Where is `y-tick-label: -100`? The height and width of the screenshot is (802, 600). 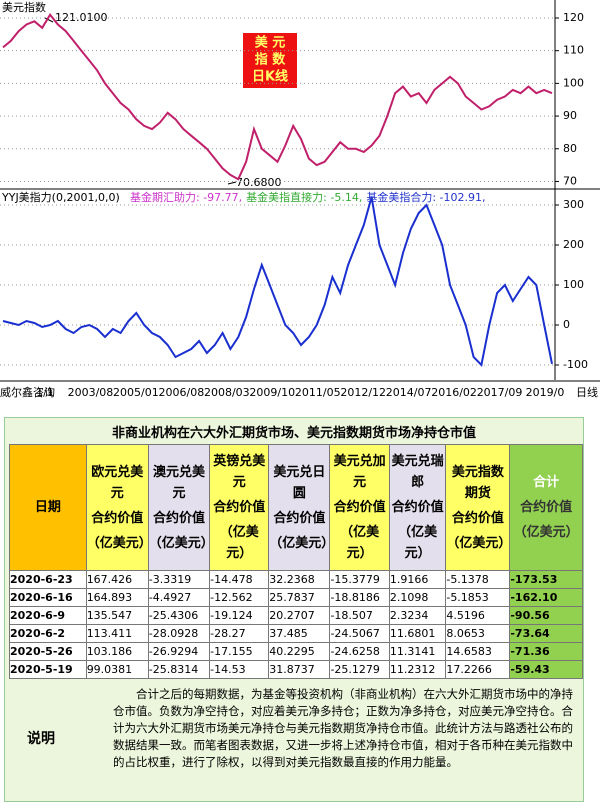 y-tick-label: -100 is located at coordinates (575, 364).